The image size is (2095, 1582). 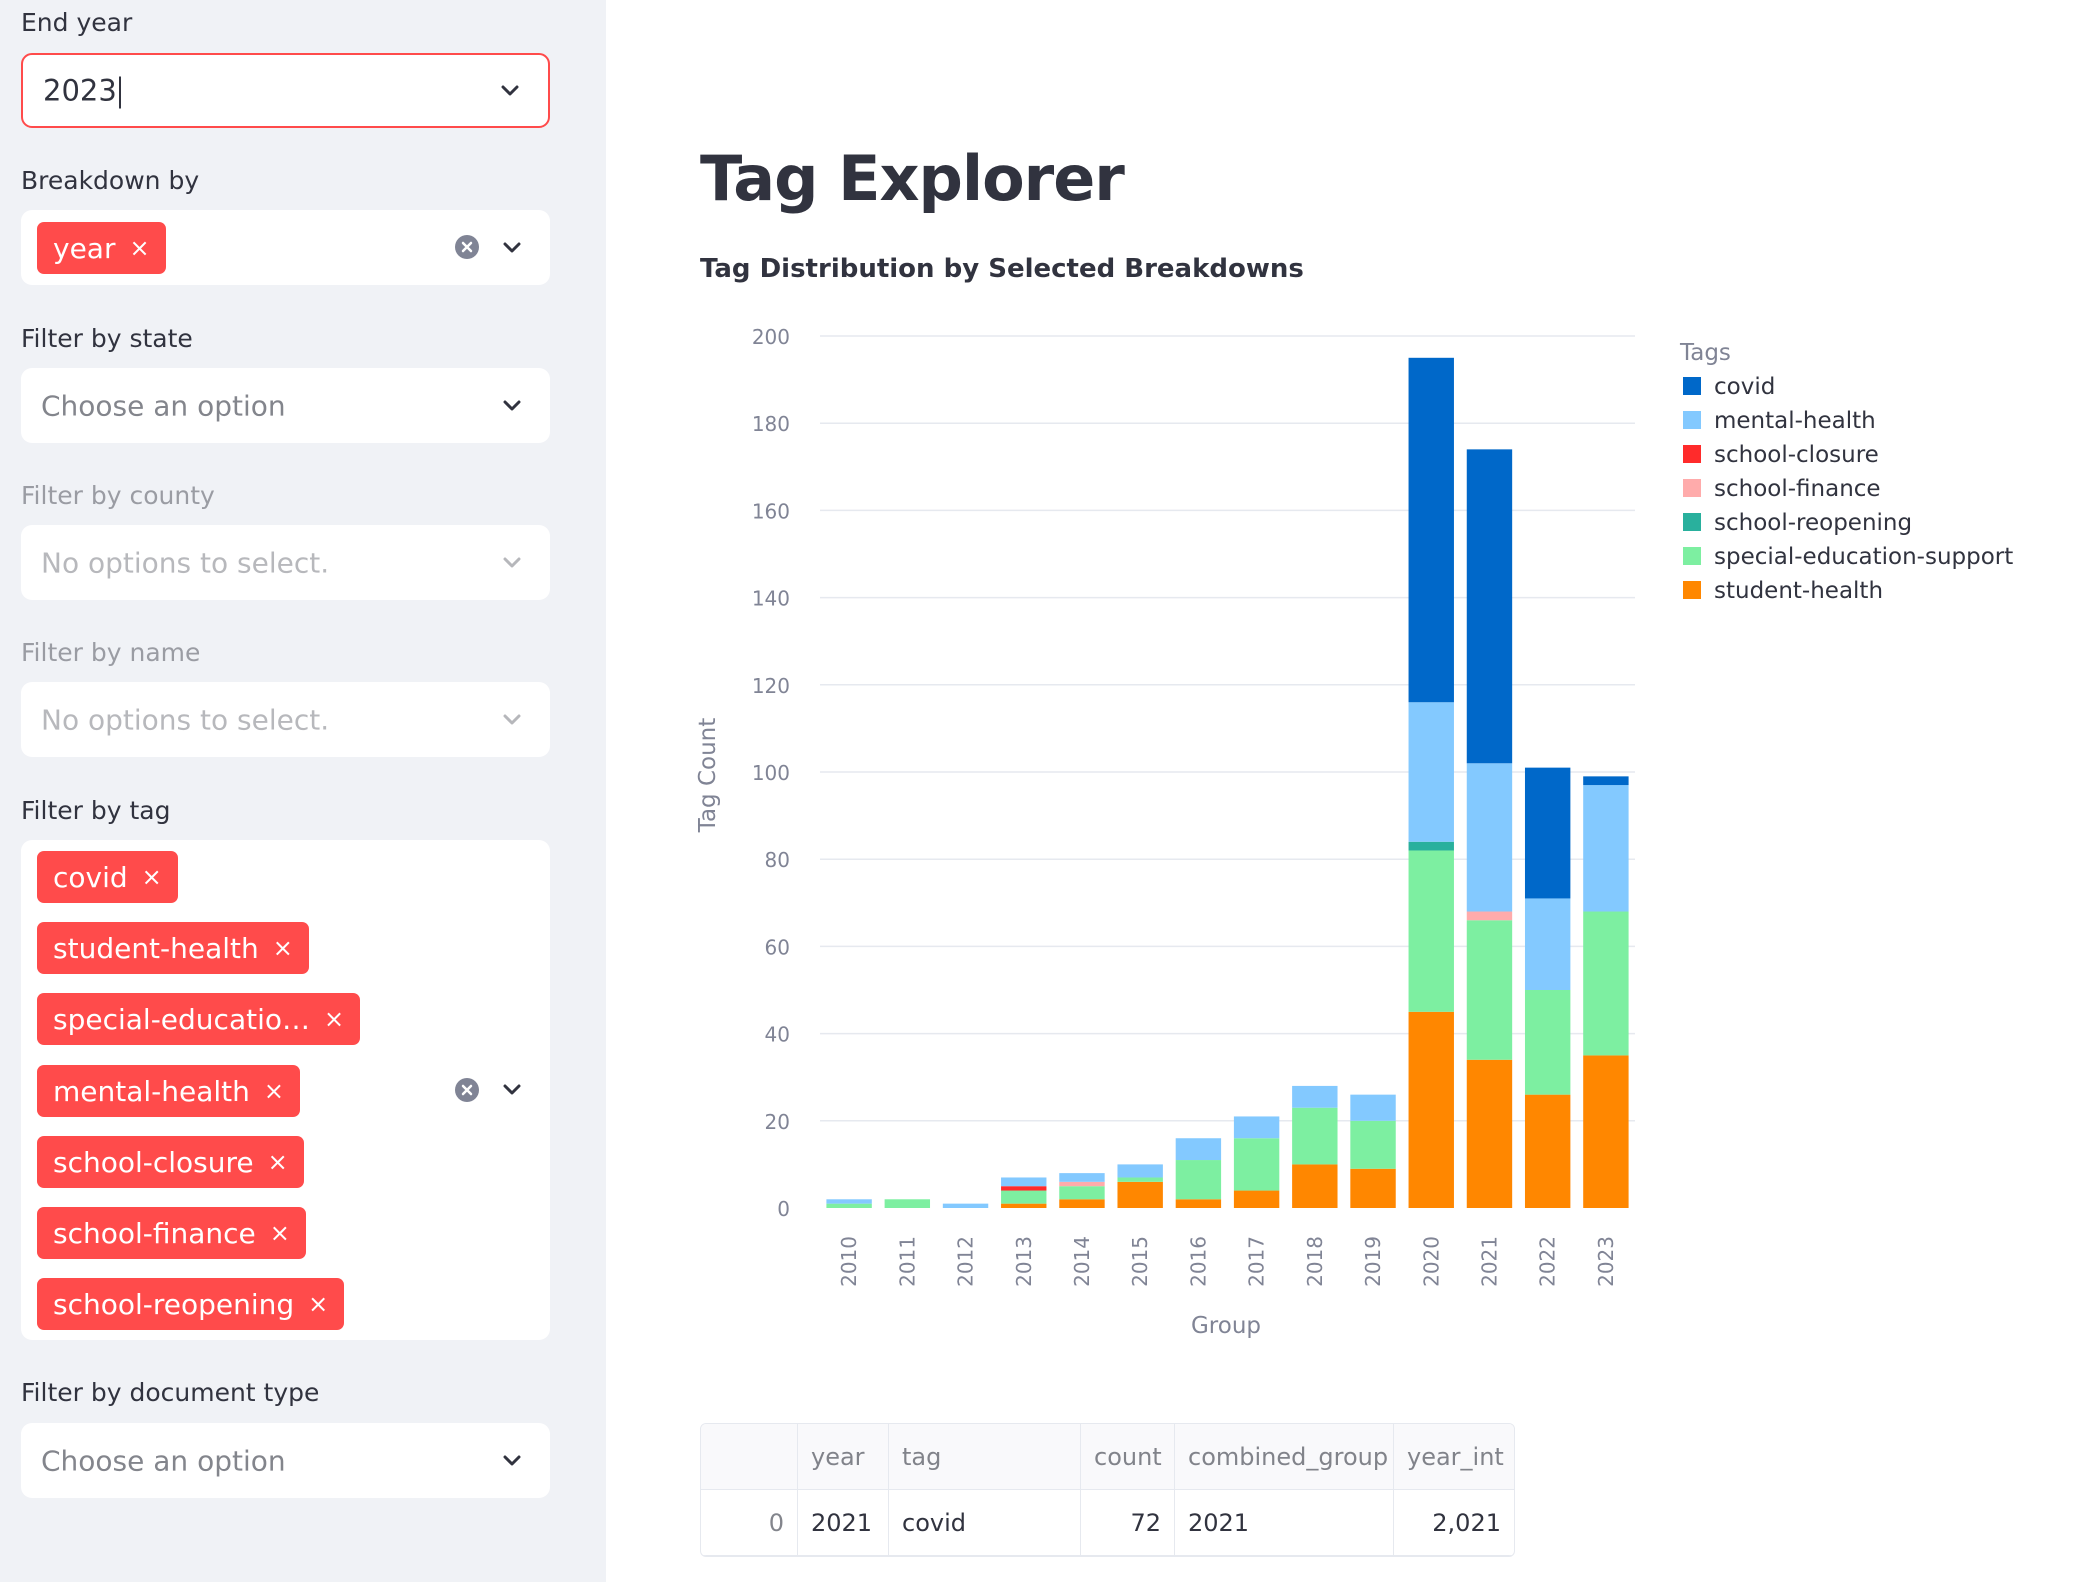 I want to click on column-header, so click(x=749, y=1456).